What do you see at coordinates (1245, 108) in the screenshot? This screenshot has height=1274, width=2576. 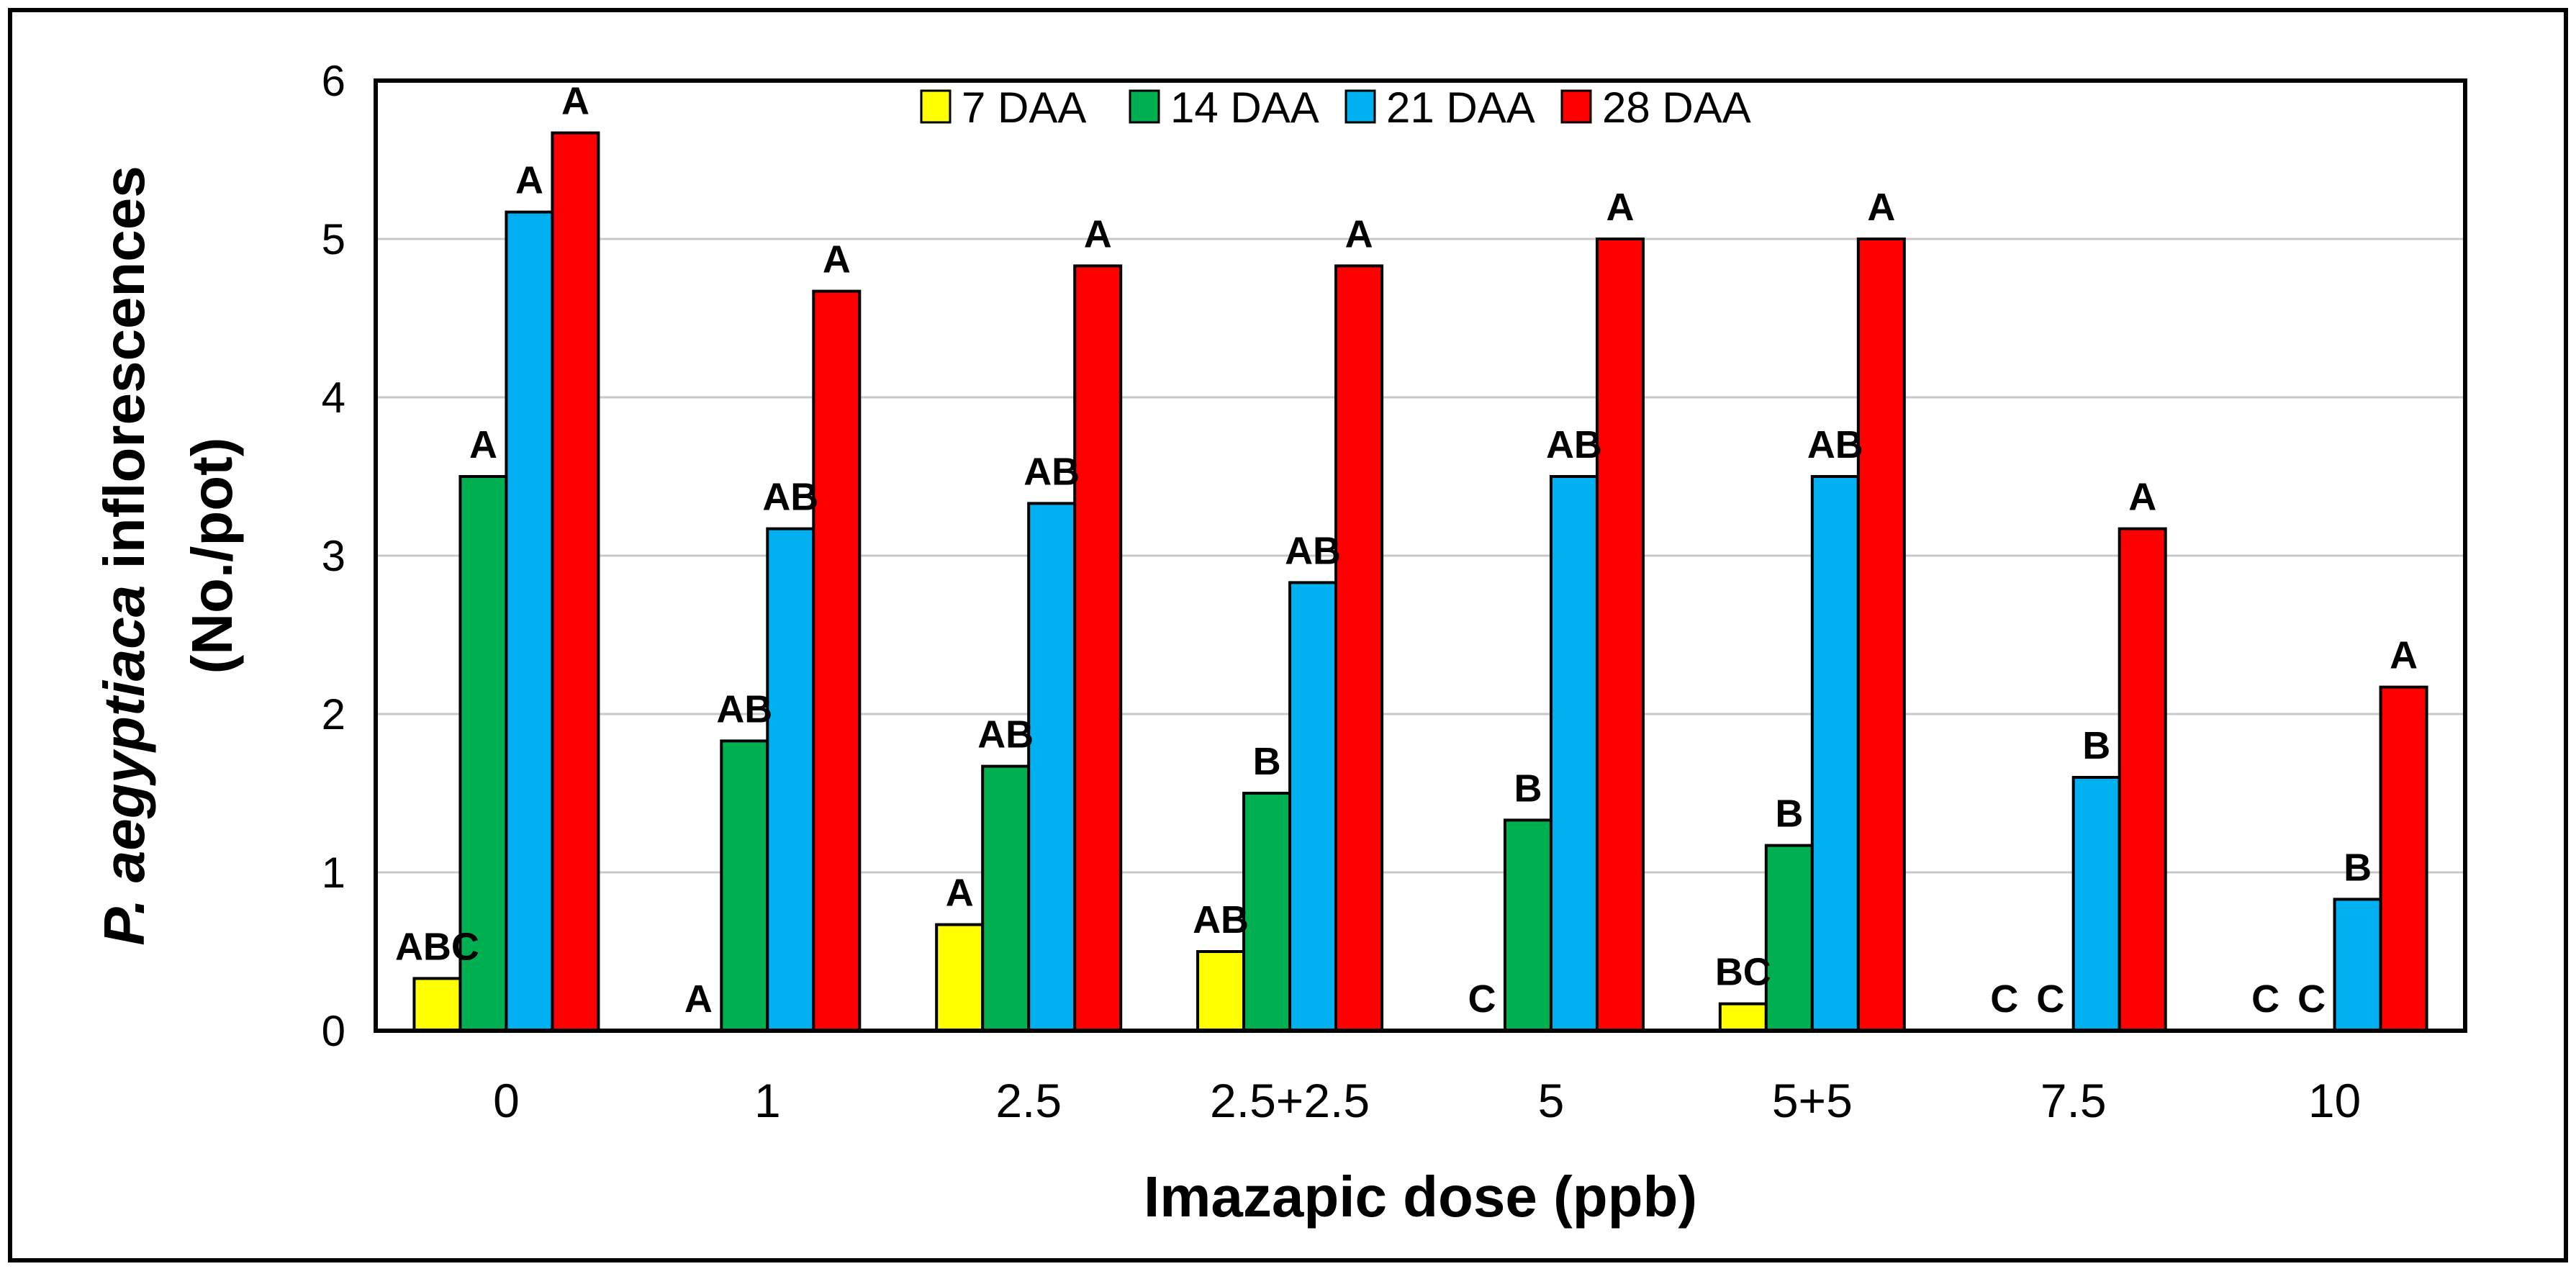 I see `legend-label: 14 DAA` at bounding box center [1245, 108].